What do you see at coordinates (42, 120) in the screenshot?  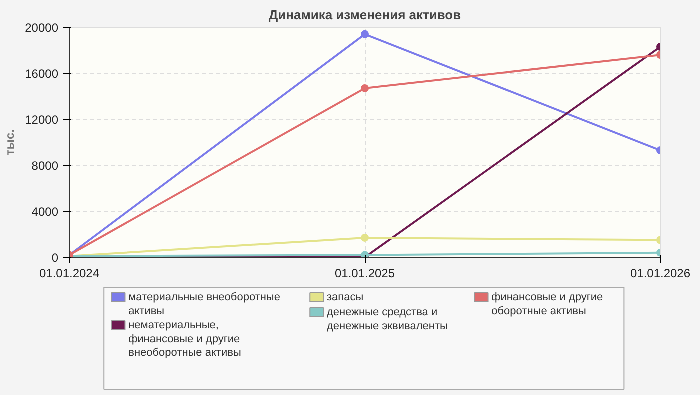 I see `y-tick-label: 12000` at bounding box center [42, 120].